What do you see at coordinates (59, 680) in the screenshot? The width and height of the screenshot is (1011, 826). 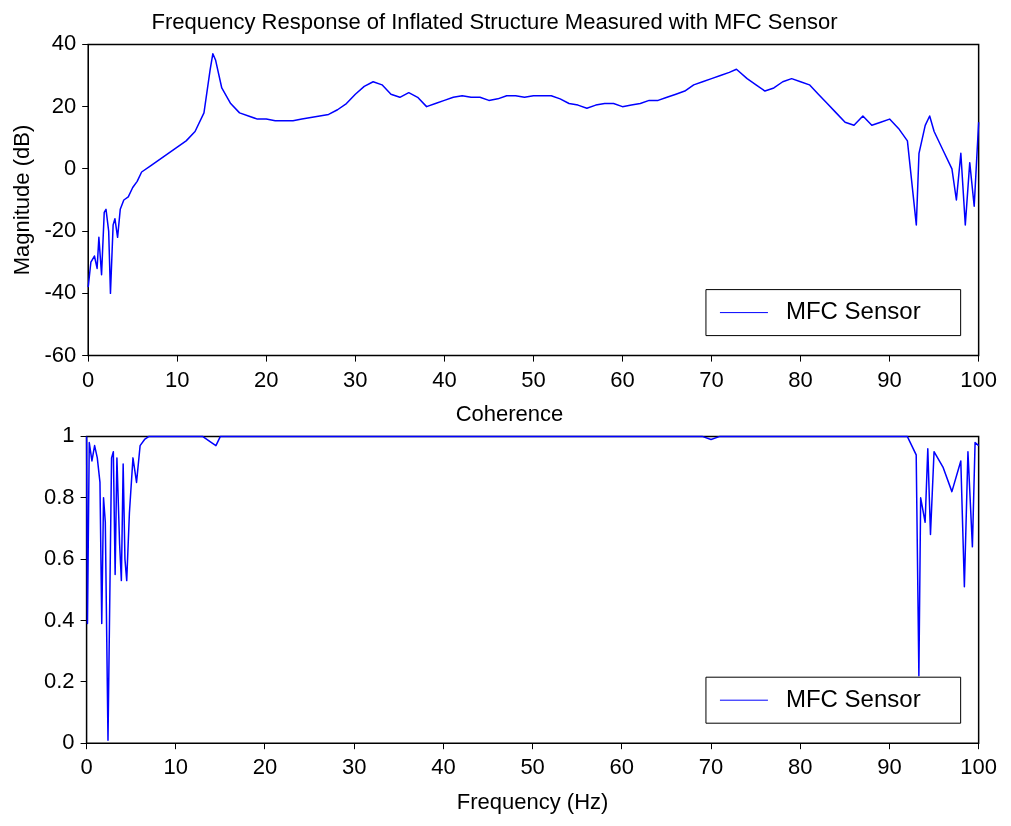 I see `y-tick-label: 0.2` at bounding box center [59, 680].